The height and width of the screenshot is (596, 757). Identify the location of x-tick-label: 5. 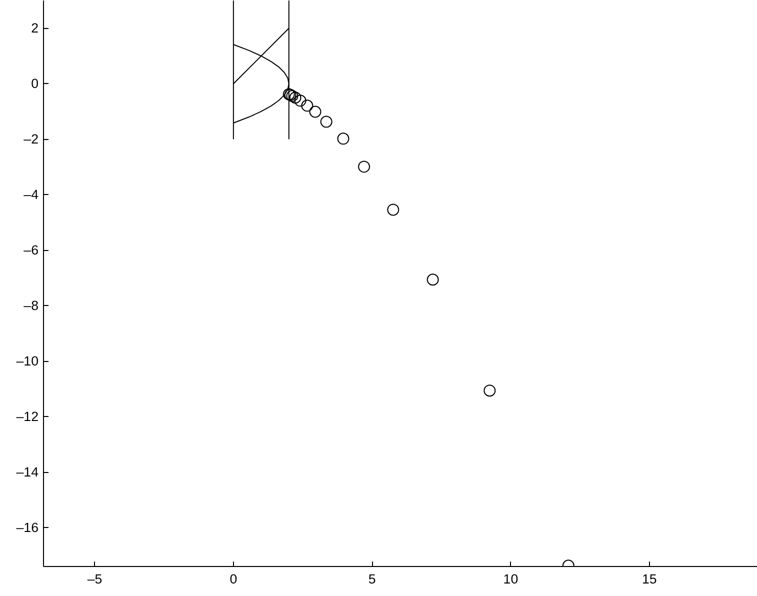
(372, 579).